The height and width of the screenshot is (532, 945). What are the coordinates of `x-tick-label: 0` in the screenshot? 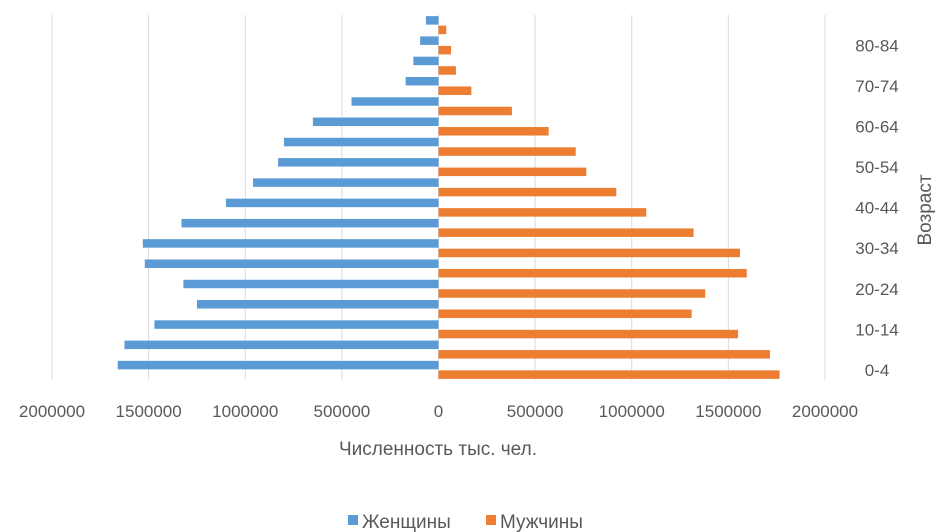 It's located at (438, 411).